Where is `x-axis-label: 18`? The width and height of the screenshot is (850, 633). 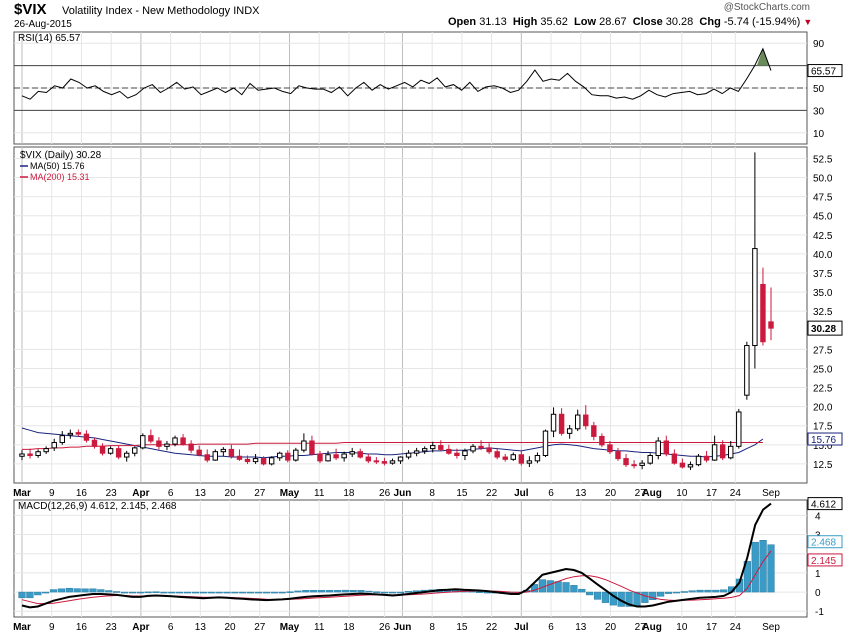
x-axis-label: 18 is located at coordinates (349, 493).